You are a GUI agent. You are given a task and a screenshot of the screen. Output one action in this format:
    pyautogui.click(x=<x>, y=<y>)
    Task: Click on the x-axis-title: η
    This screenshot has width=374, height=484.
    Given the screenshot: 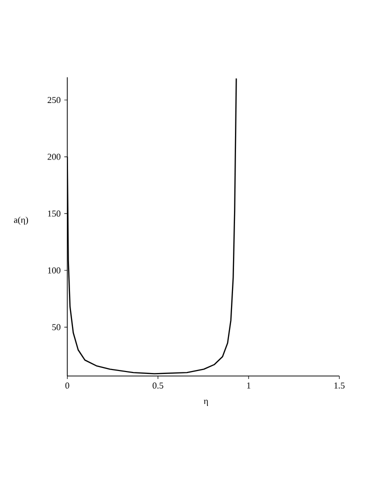 What is the action you would take?
    pyautogui.click(x=206, y=403)
    